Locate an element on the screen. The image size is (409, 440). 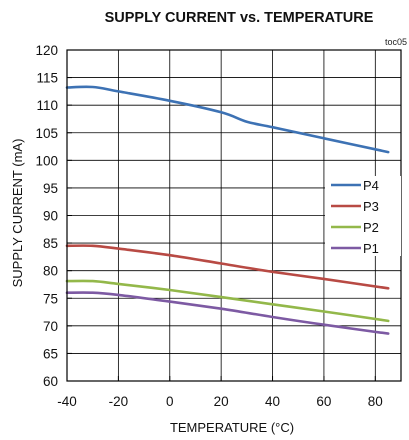
y-tick-label: 110 is located at coordinates (47, 105).